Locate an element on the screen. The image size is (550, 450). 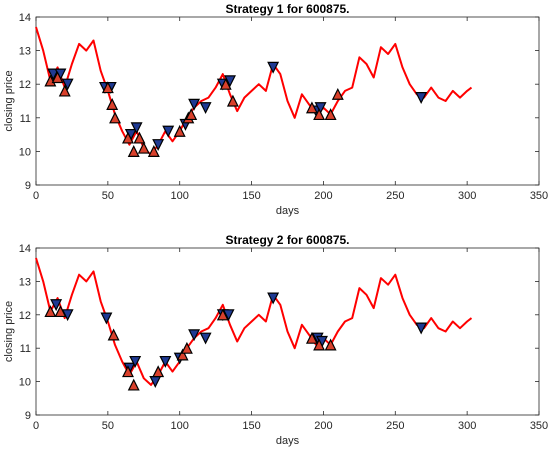
chart-title: Strategy 1 for 600875. is located at coordinates (287, 9).